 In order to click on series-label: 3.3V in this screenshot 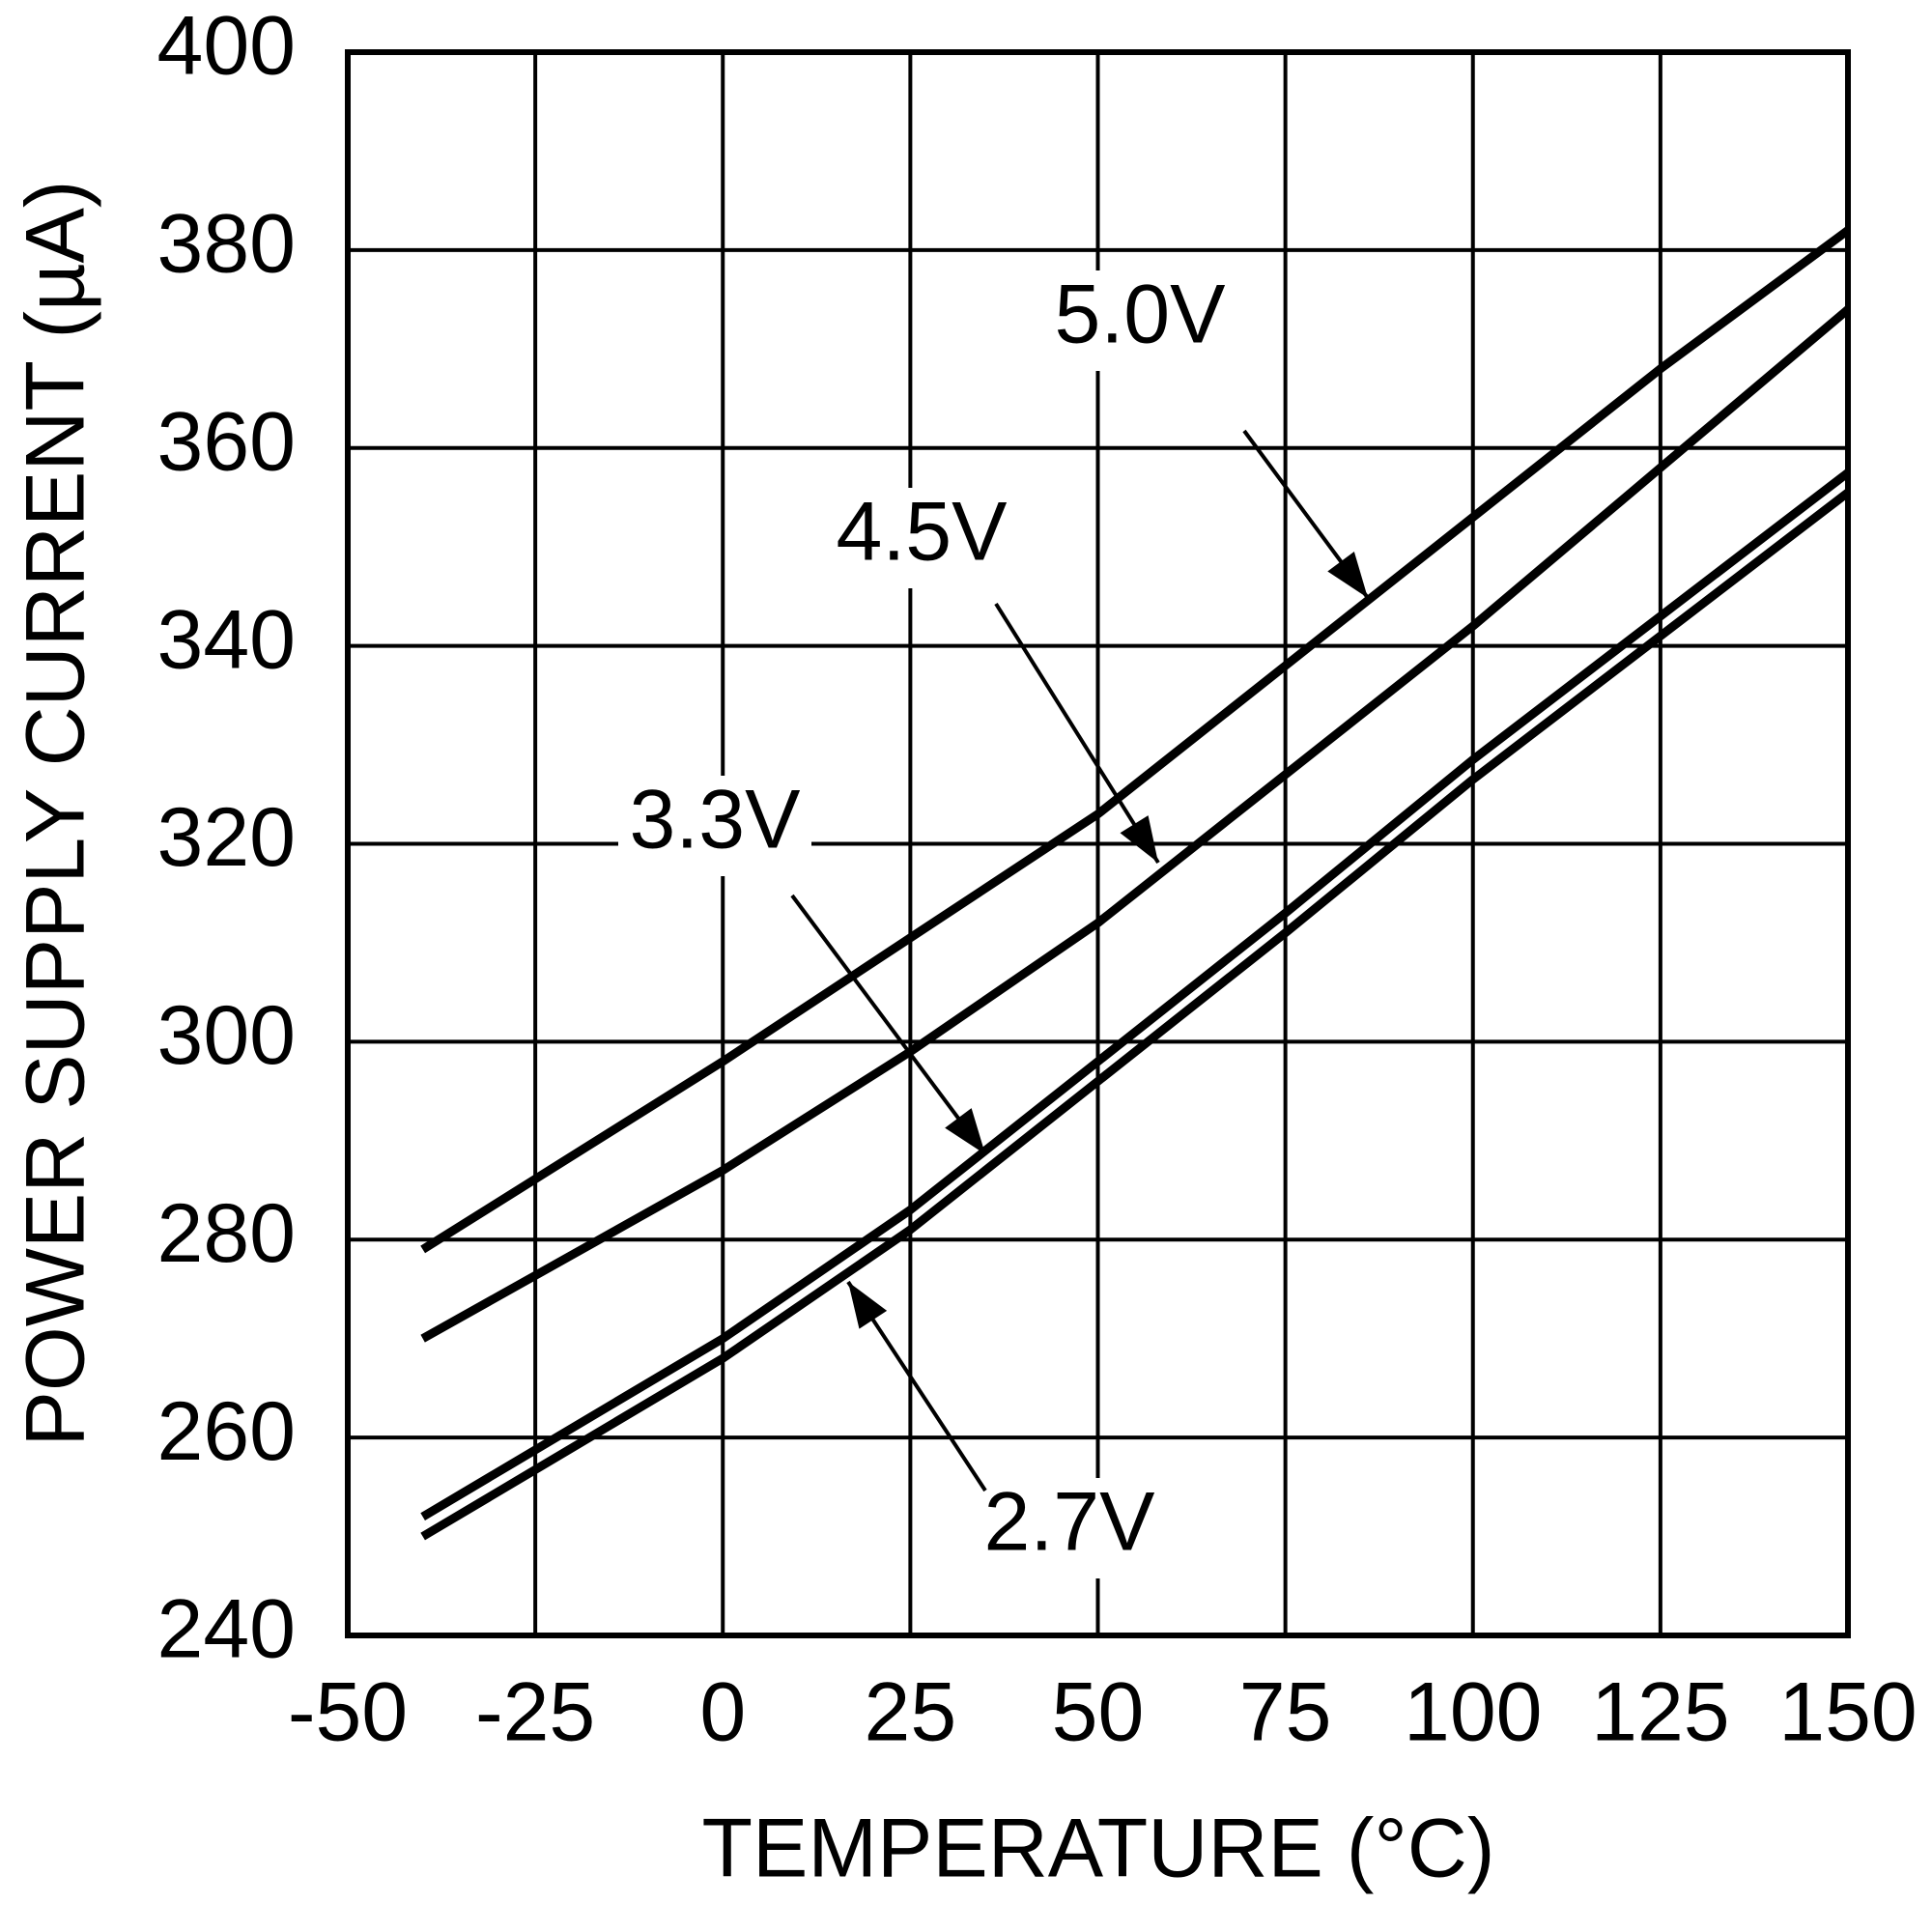, I will do `click(715, 820)`.